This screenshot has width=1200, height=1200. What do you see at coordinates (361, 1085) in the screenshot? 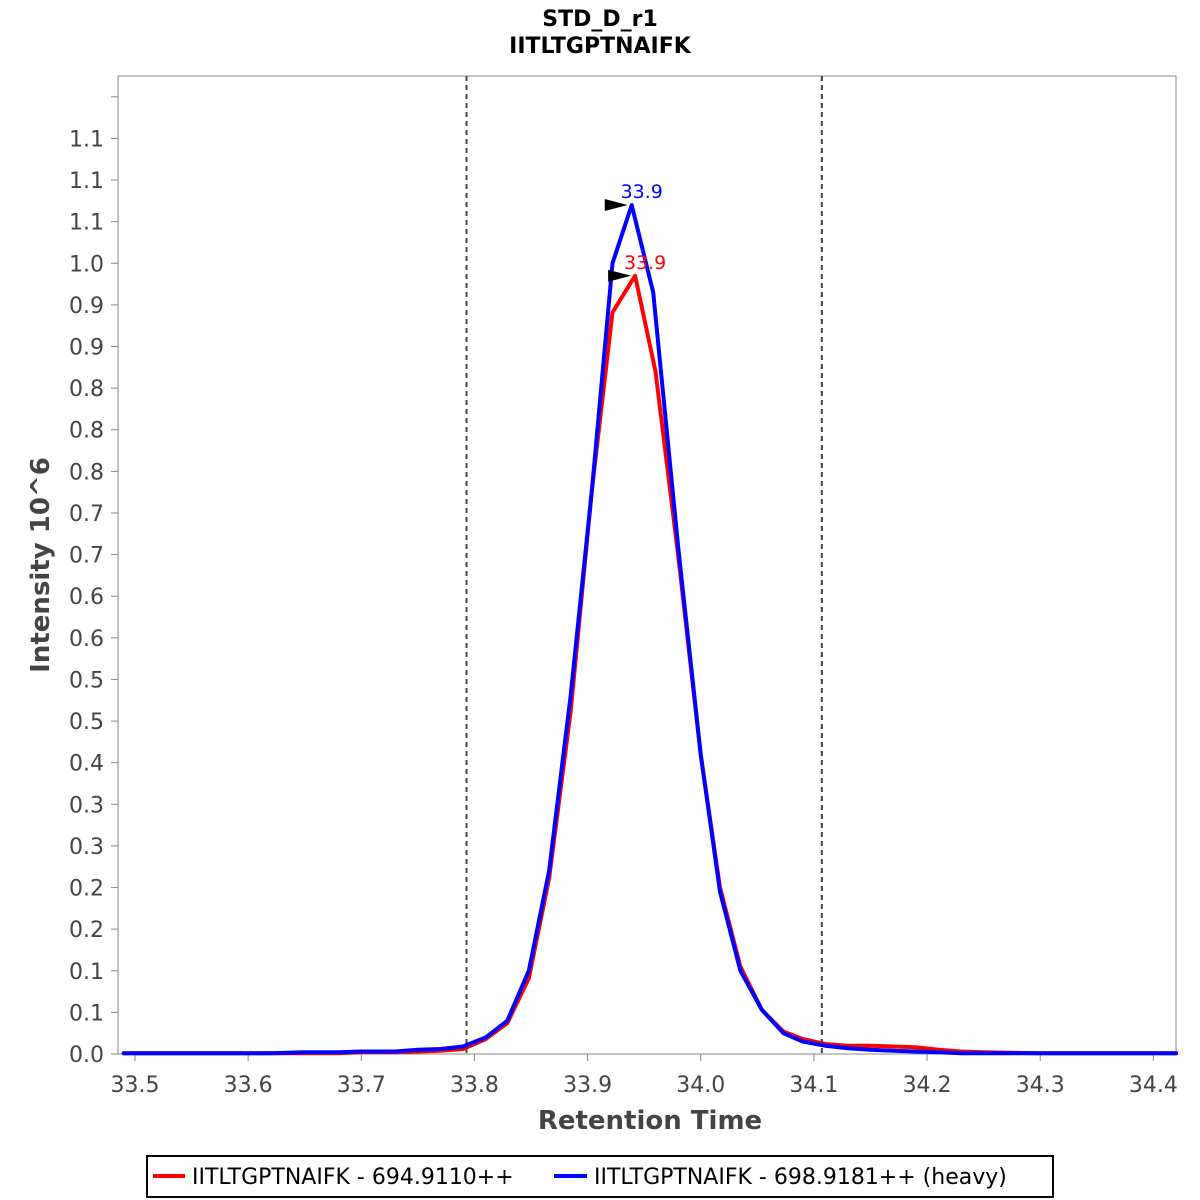
I see `x-tick-label: 33.7` at bounding box center [361, 1085].